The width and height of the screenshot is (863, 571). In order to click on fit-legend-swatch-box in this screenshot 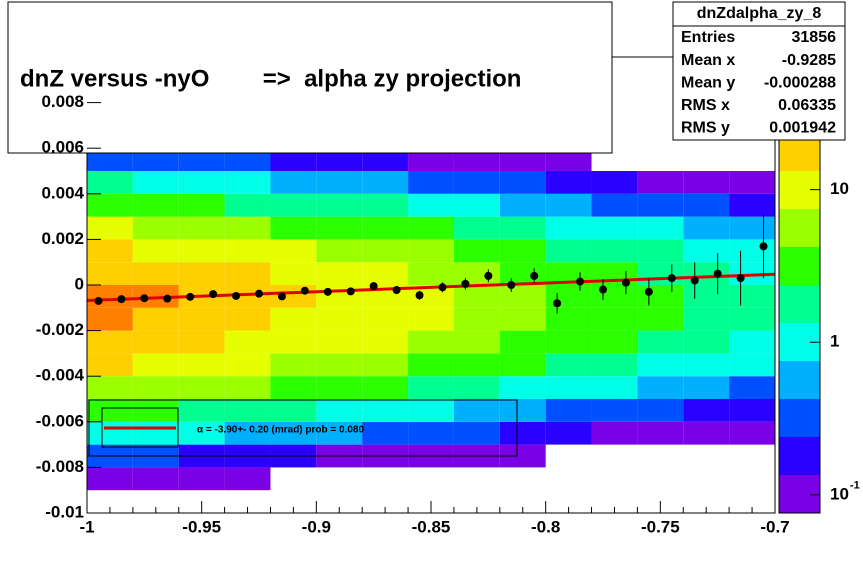, I will do `click(140, 427)`.